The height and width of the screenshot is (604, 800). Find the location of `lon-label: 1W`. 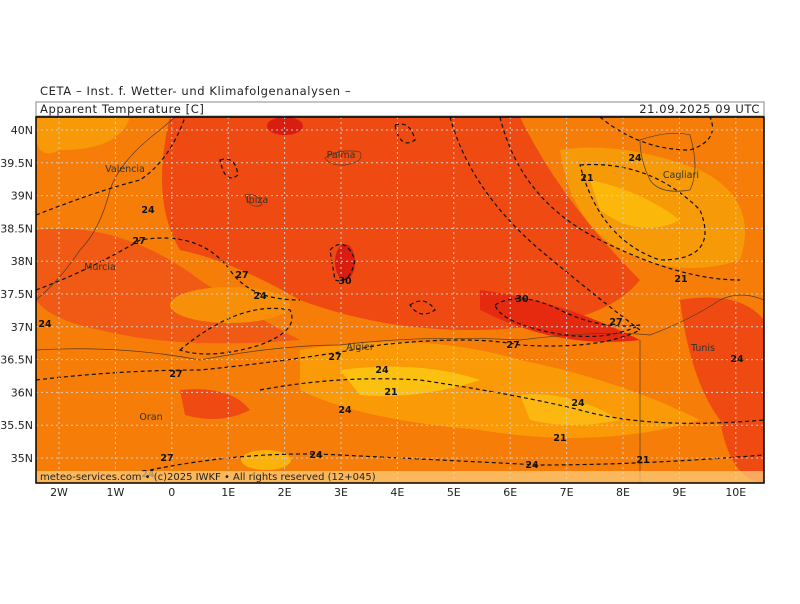

lon-label: 1W is located at coordinates (115, 492).